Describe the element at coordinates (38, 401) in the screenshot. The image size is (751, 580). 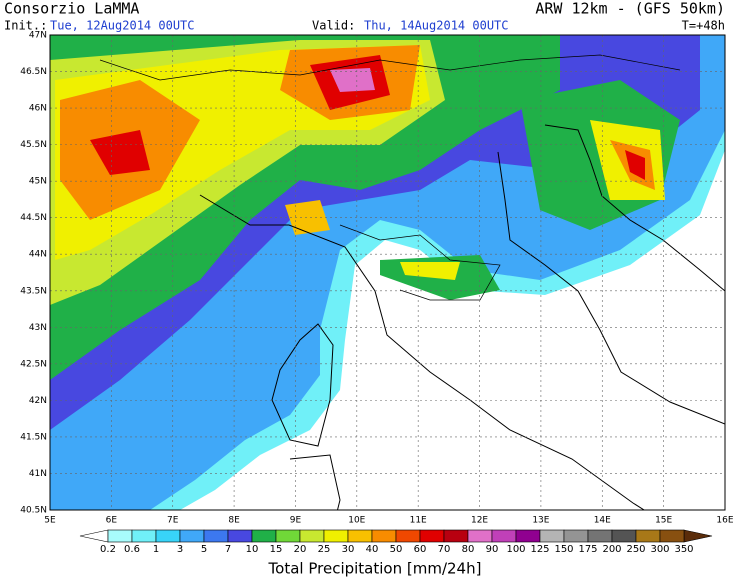
I see `y-tick-label: 42N` at that location.